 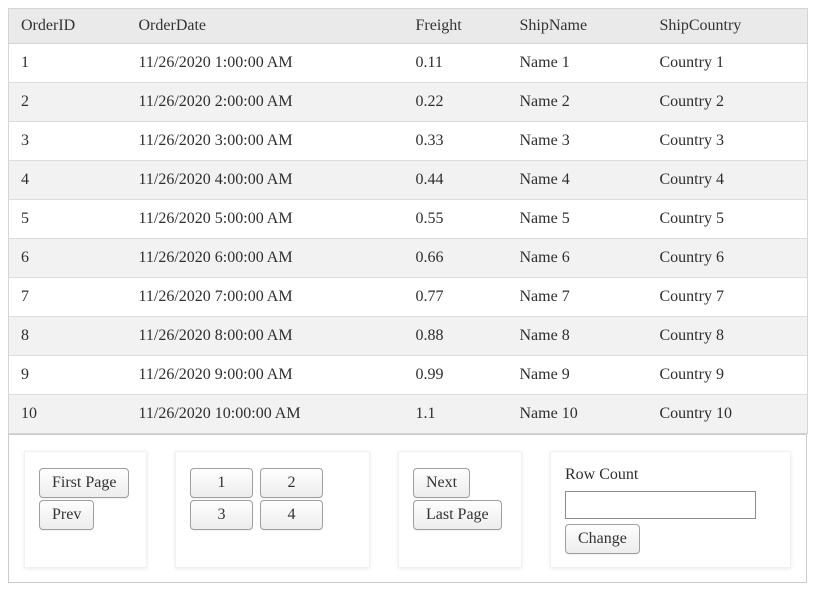 What do you see at coordinates (577, 375) in the screenshot?
I see `cell-shipname: Name 9` at bounding box center [577, 375].